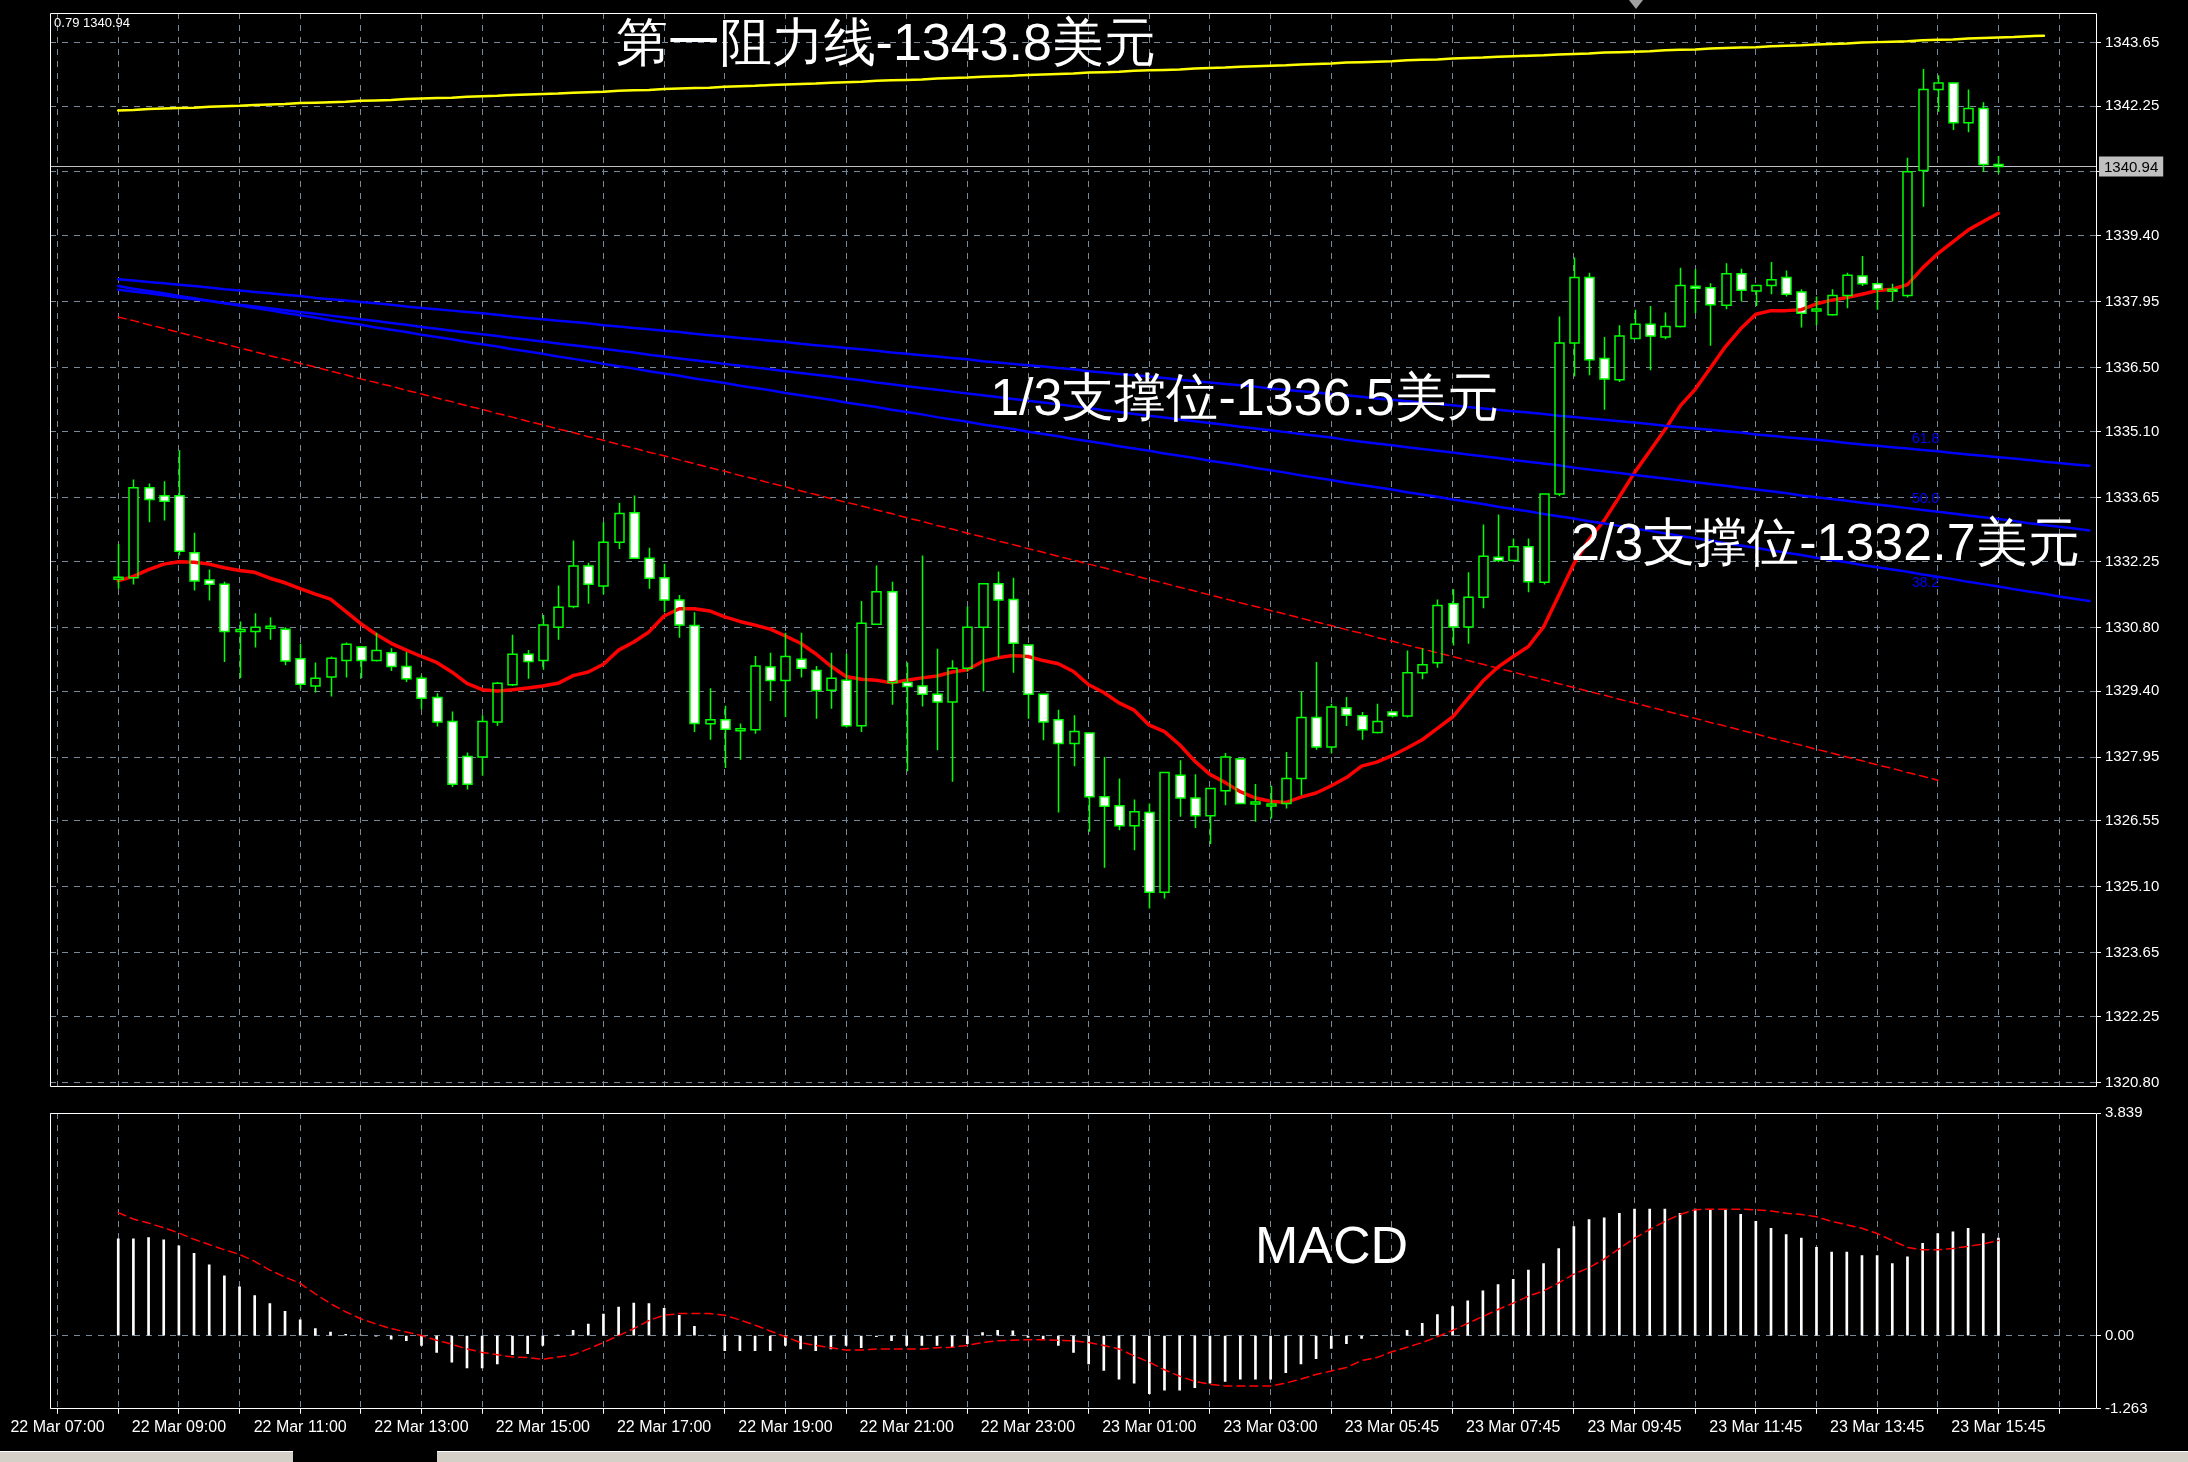  Describe the element at coordinates (1877, 1426) in the screenshot. I see `x-tick-label: 23 Mar 13:45` at that location.